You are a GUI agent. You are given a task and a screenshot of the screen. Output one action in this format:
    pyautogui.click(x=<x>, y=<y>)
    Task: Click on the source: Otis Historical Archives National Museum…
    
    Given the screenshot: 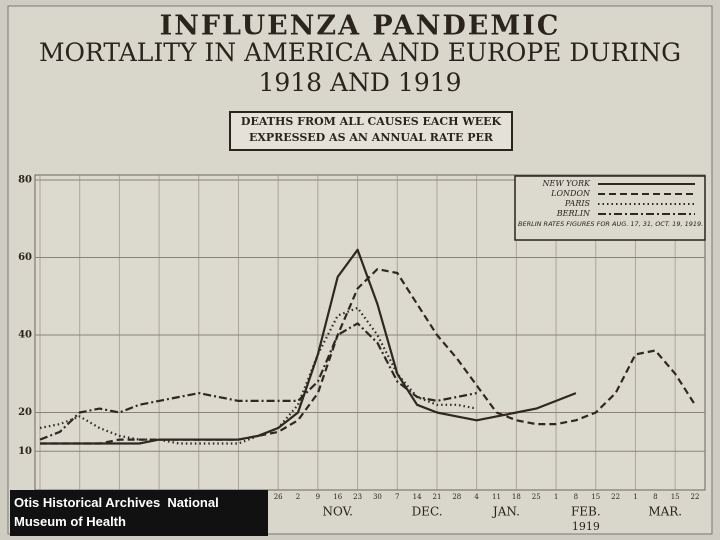 What is the action you would take?
    pyautogui.click(x=118, y=512)
    